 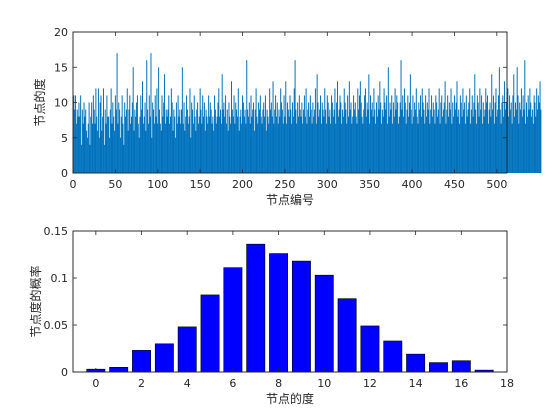 What do you see at coordinates (61, 67) in the screenshot?
I see `y-tick-label: 15` at bounding box center [61, 67].